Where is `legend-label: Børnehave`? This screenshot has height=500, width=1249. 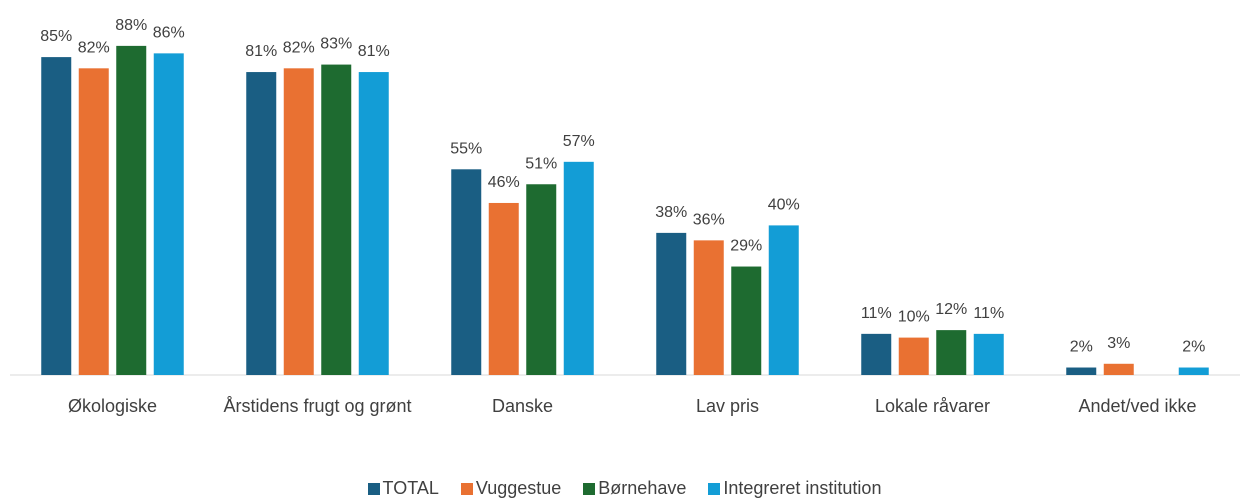 legend-label: Børnehave is located at coordinates (642, 488).